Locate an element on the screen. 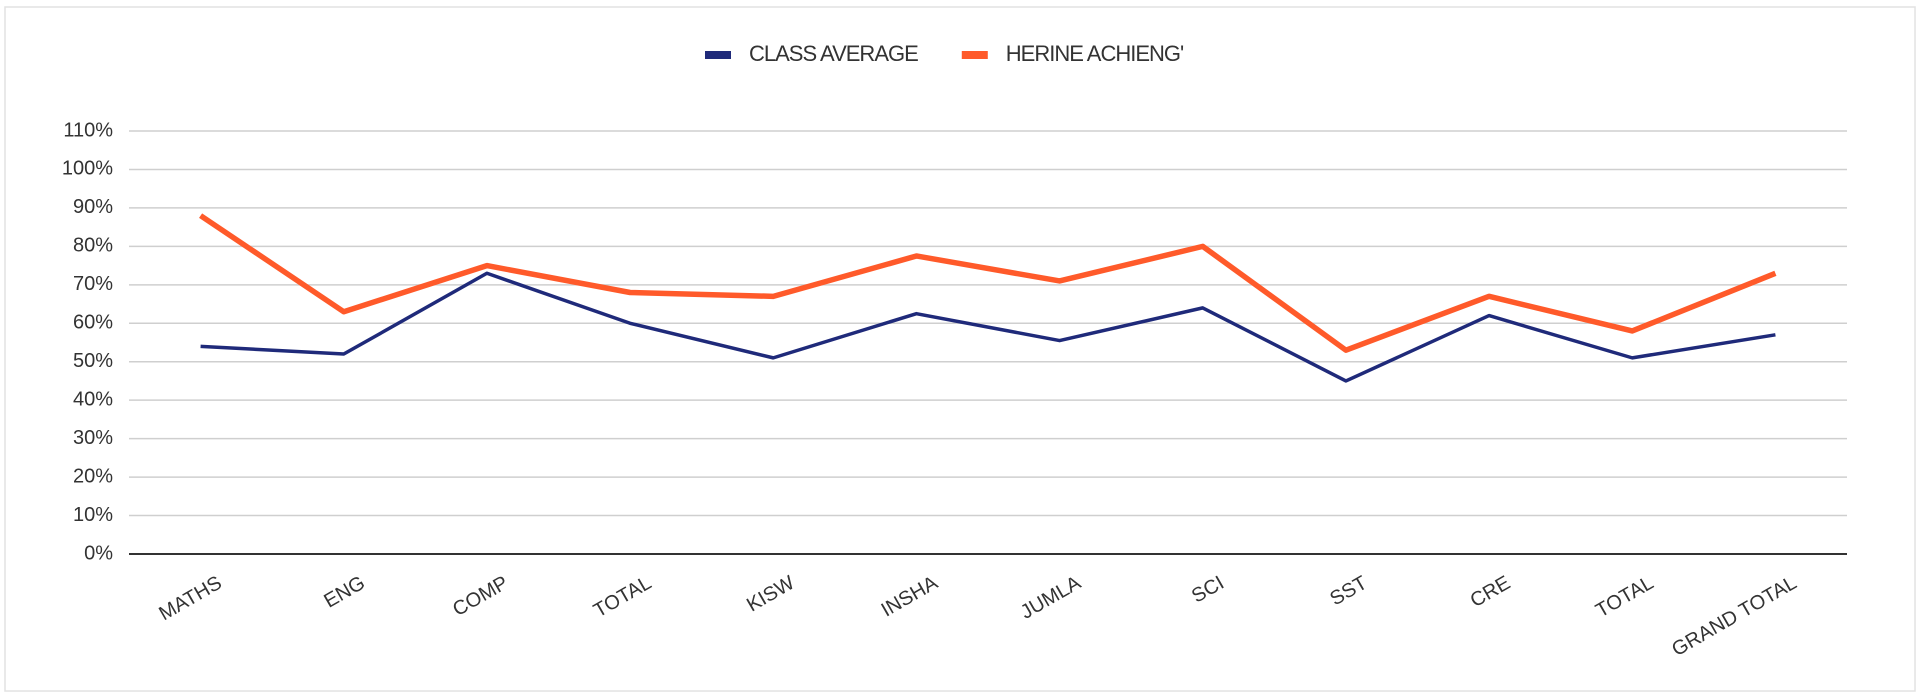 Image resolution: width=1921 pixels, height=694 pixels. y-tick-label: 80% is located at coordinates (93, 246).